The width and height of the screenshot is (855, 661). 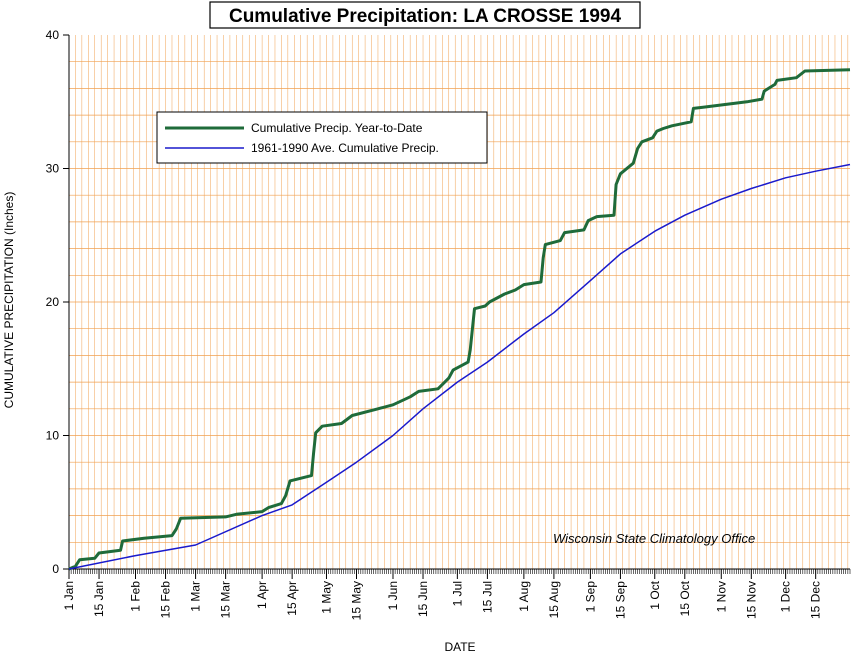 What do you see at coordinates (654, 538) in the screenshot?
I see `source-annotation: Wisconsin State Climatology Office` at bounding box center [654, 538].